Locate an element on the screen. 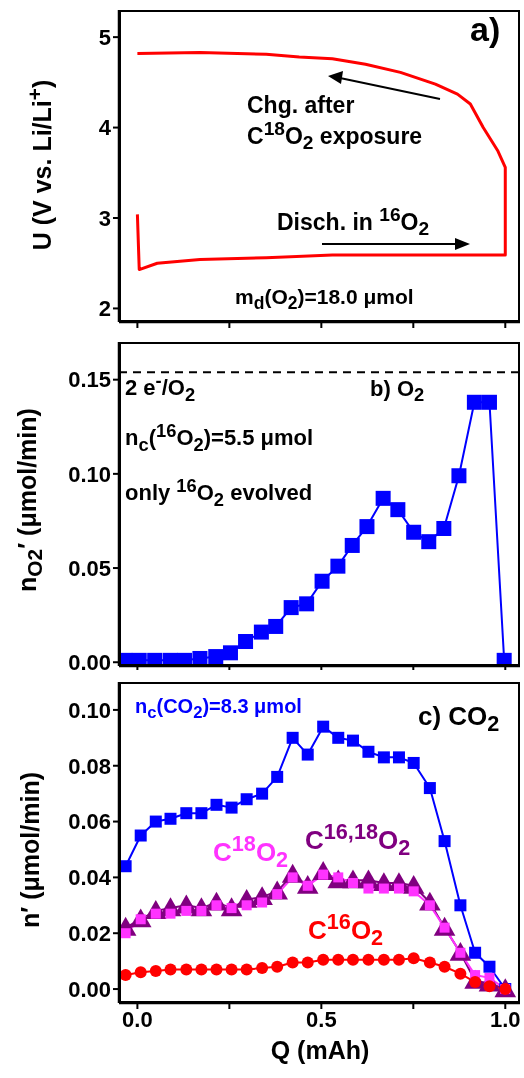 Image resolution: width=524 pixels, height=1078 pixels. ref-line-label: 2 e$^{-}$/O$_{2}$ is located at coordinates (160, 387).